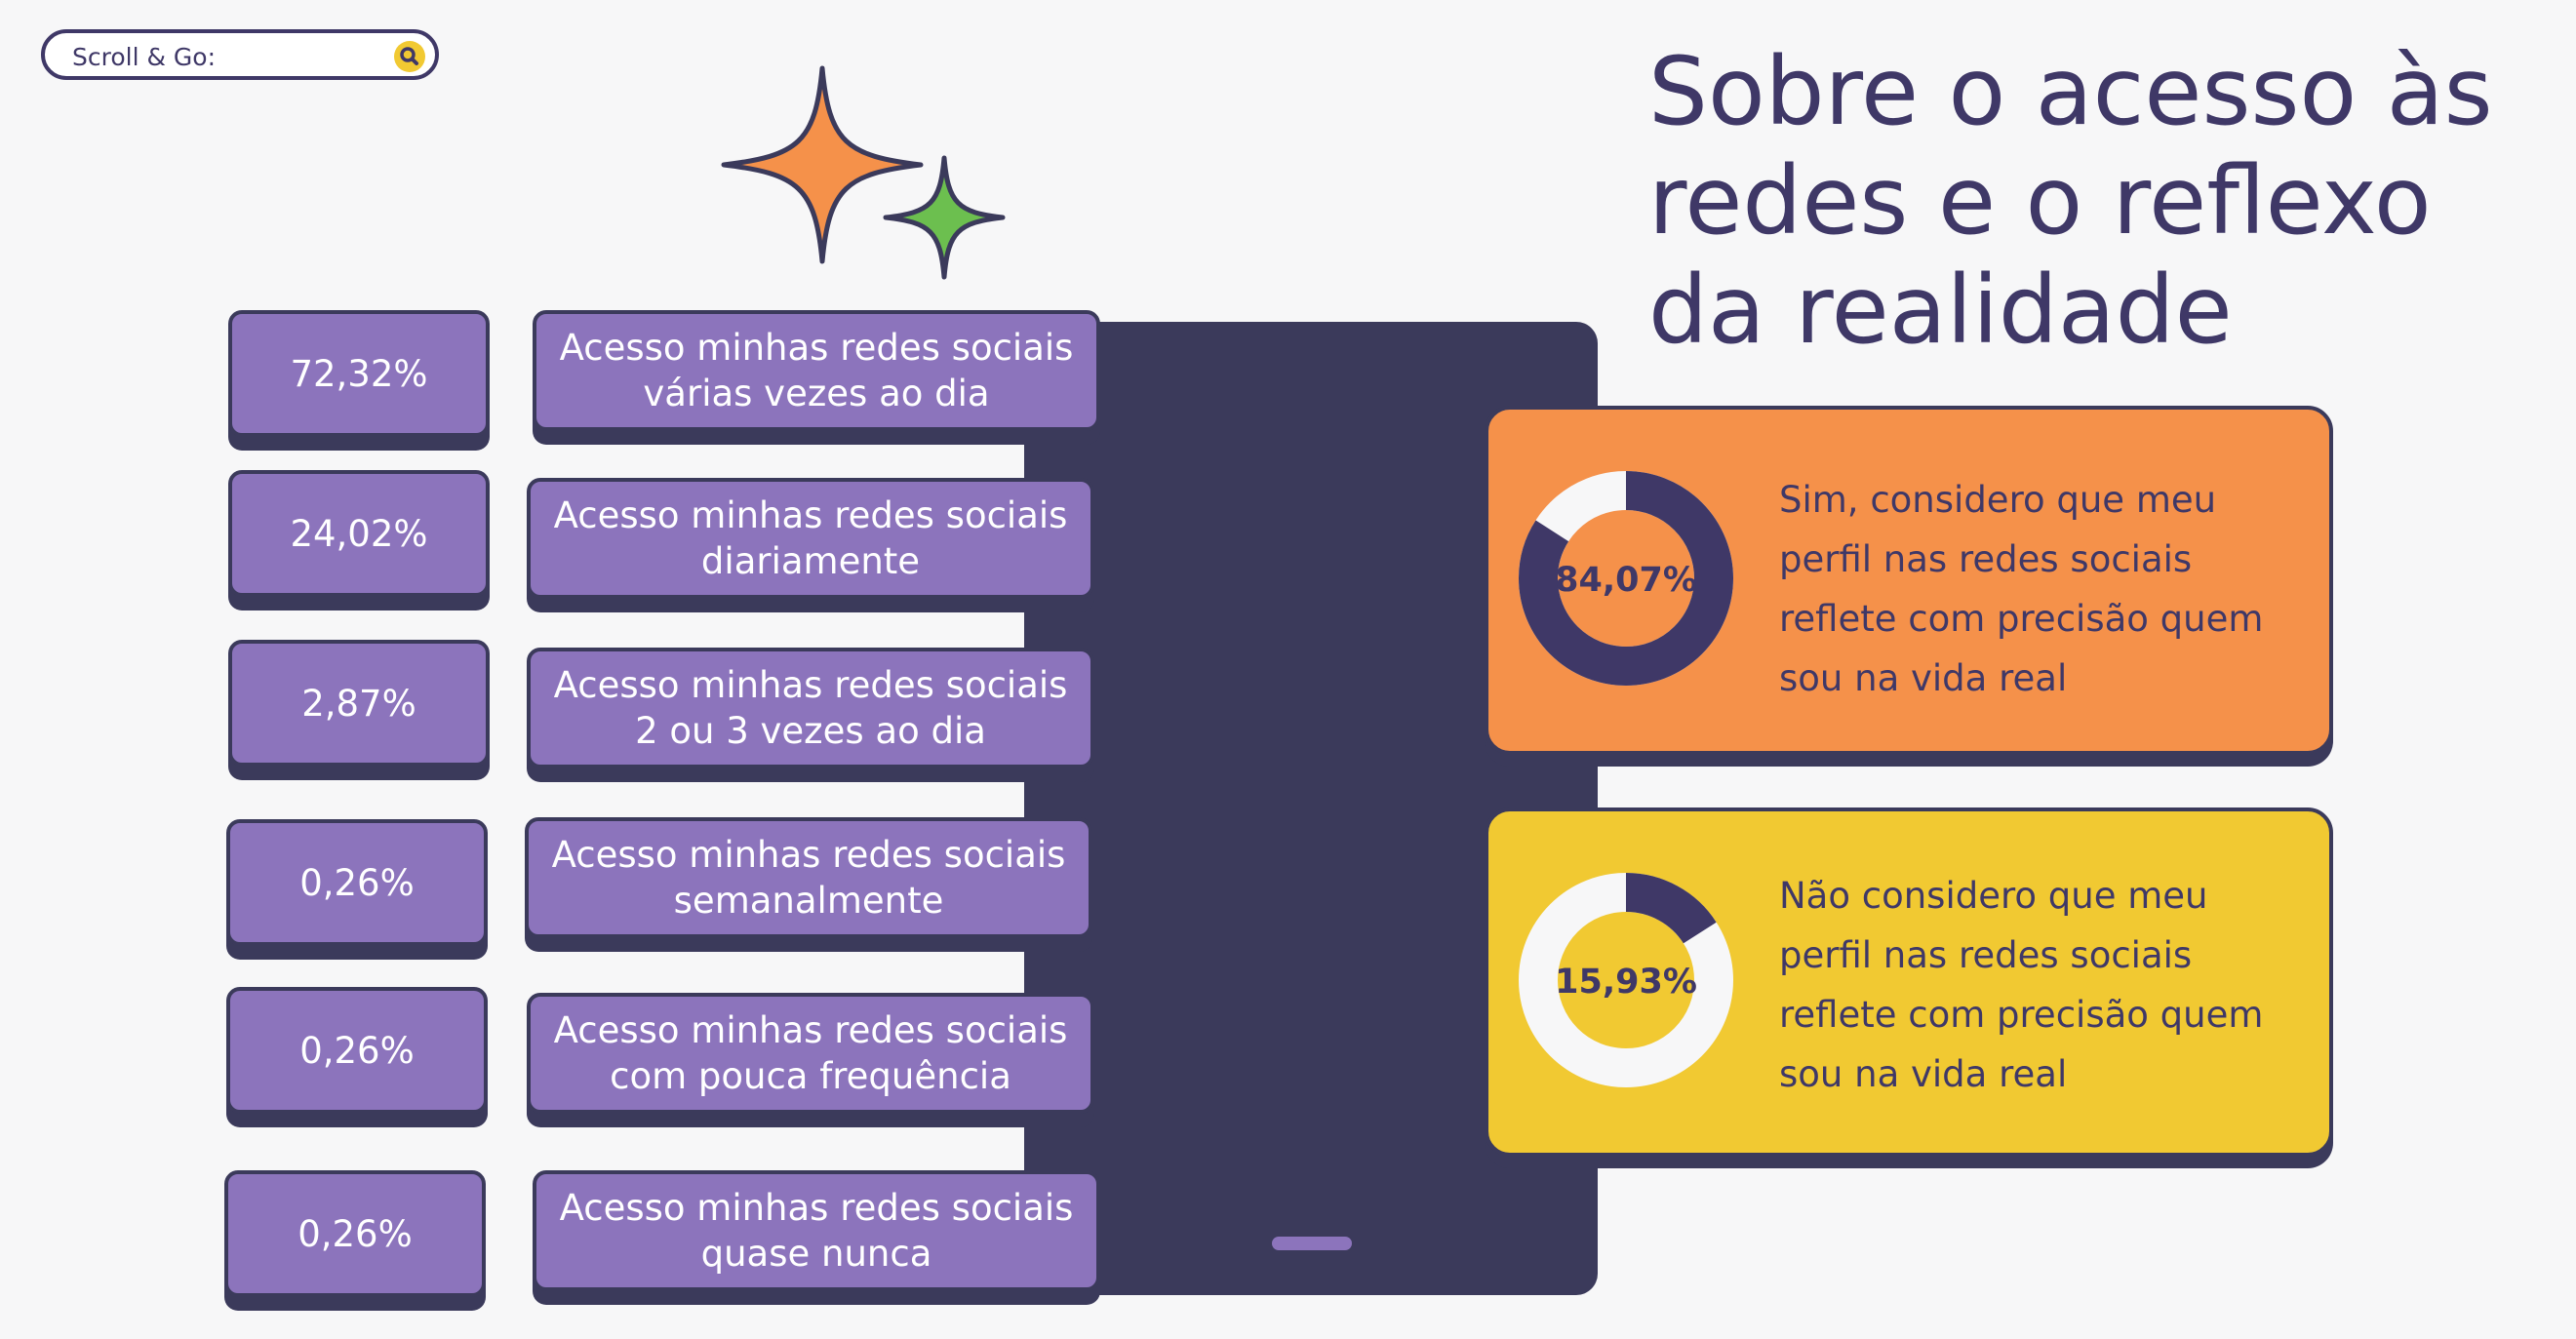  I want to click on donut-arc-no, so click(1626, 980).